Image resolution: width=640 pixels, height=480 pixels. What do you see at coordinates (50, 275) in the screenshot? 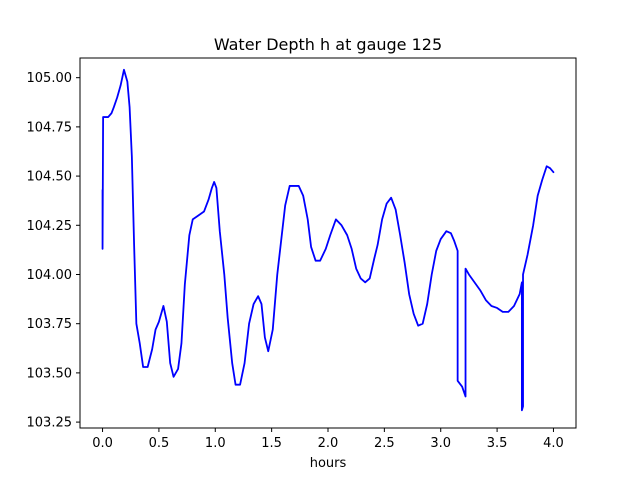
I see `y-tick-label: 104.00` at bounding box center [50, 275].